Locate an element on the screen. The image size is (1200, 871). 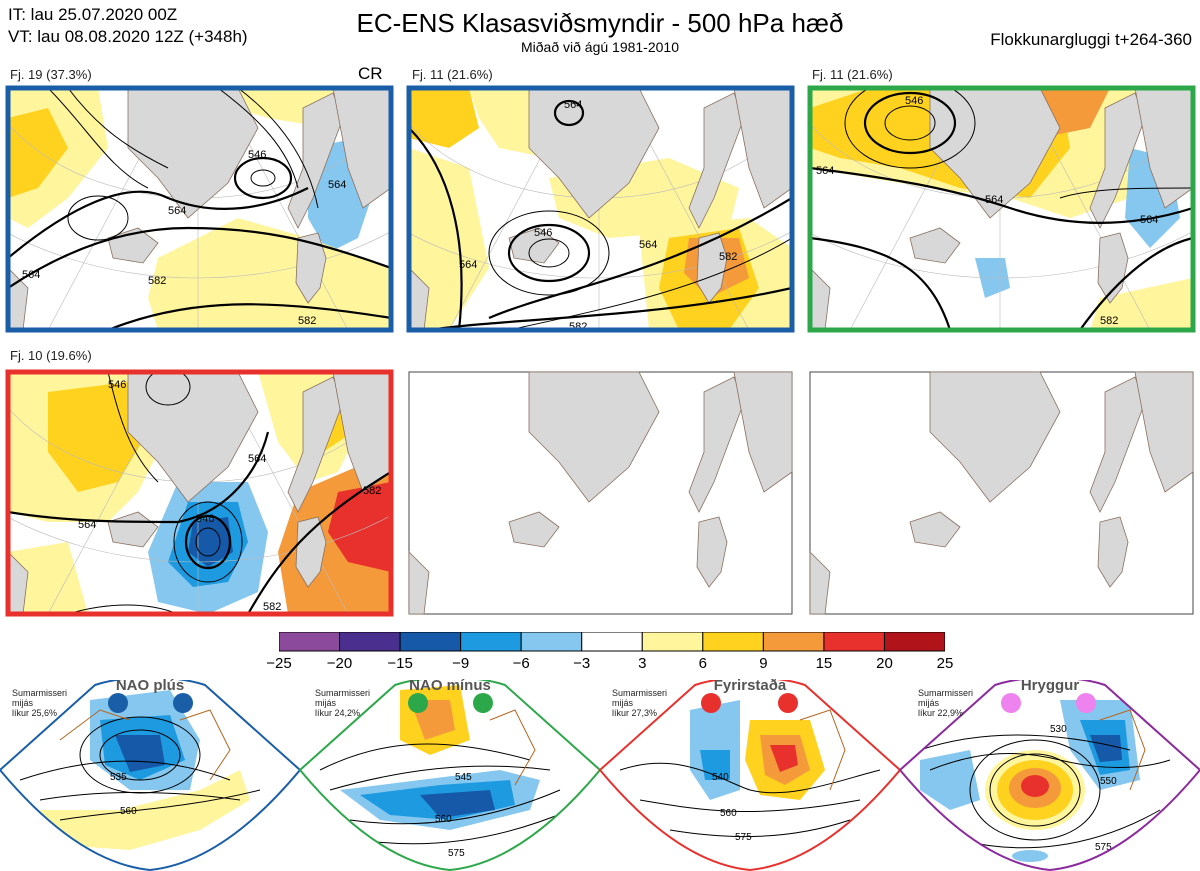
regime-ridge-meta: Sumarmisseri mijás líkur 22,9% is located at coordinates (946, 703).